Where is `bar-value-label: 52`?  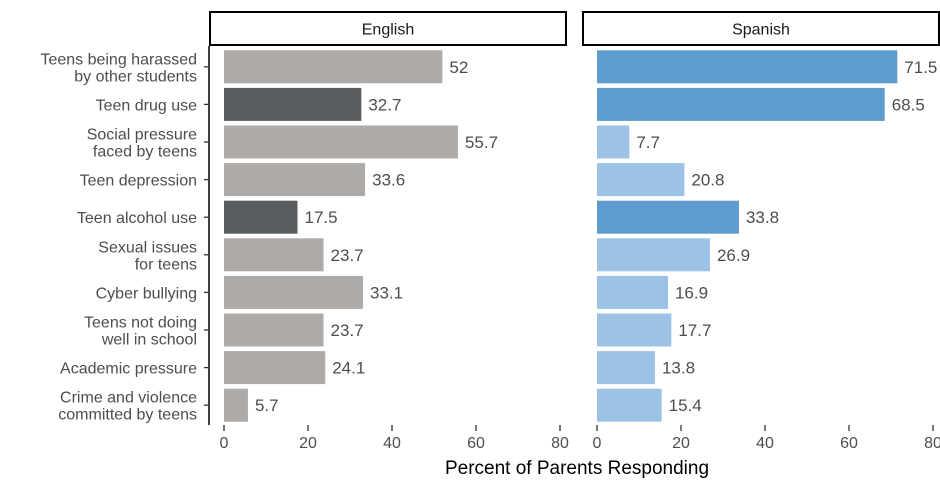
bar-value-label: 52 is located at coordinates (458, 67).